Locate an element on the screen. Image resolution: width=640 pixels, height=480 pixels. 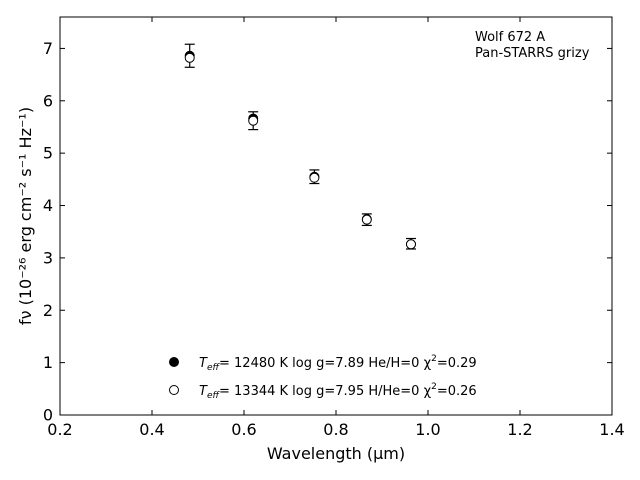
x-tick-label: 0.6 is located at coordinates (243, 429).